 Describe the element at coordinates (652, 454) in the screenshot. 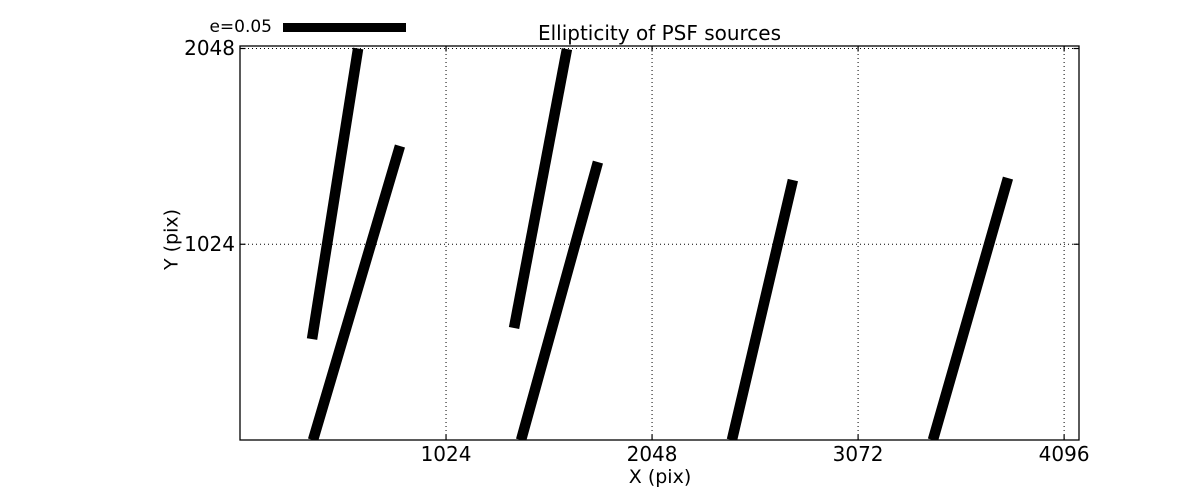

I see `x-tick-label: 2048` at that location.